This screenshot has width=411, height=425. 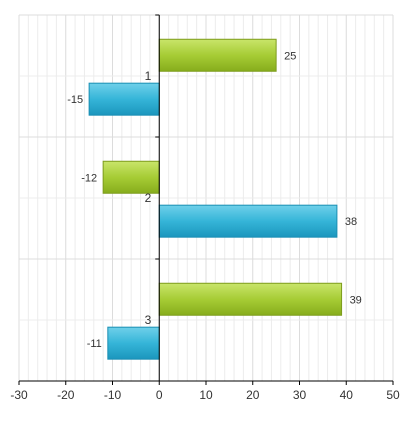 I want to click on x-tick-label: 50, so click(x=393, y=395).